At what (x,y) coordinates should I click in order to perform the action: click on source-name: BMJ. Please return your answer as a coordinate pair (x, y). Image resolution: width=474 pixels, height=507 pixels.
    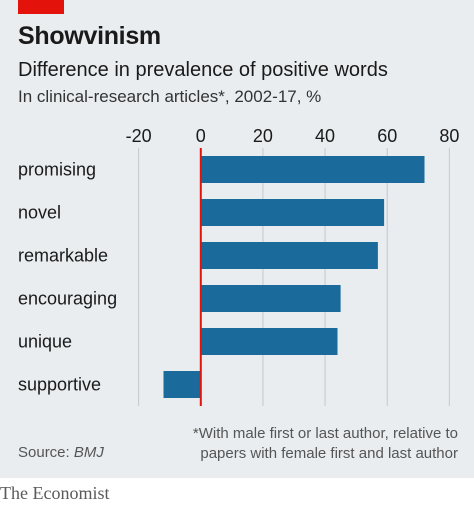
    Looking at the image, I should click on (88, 452).